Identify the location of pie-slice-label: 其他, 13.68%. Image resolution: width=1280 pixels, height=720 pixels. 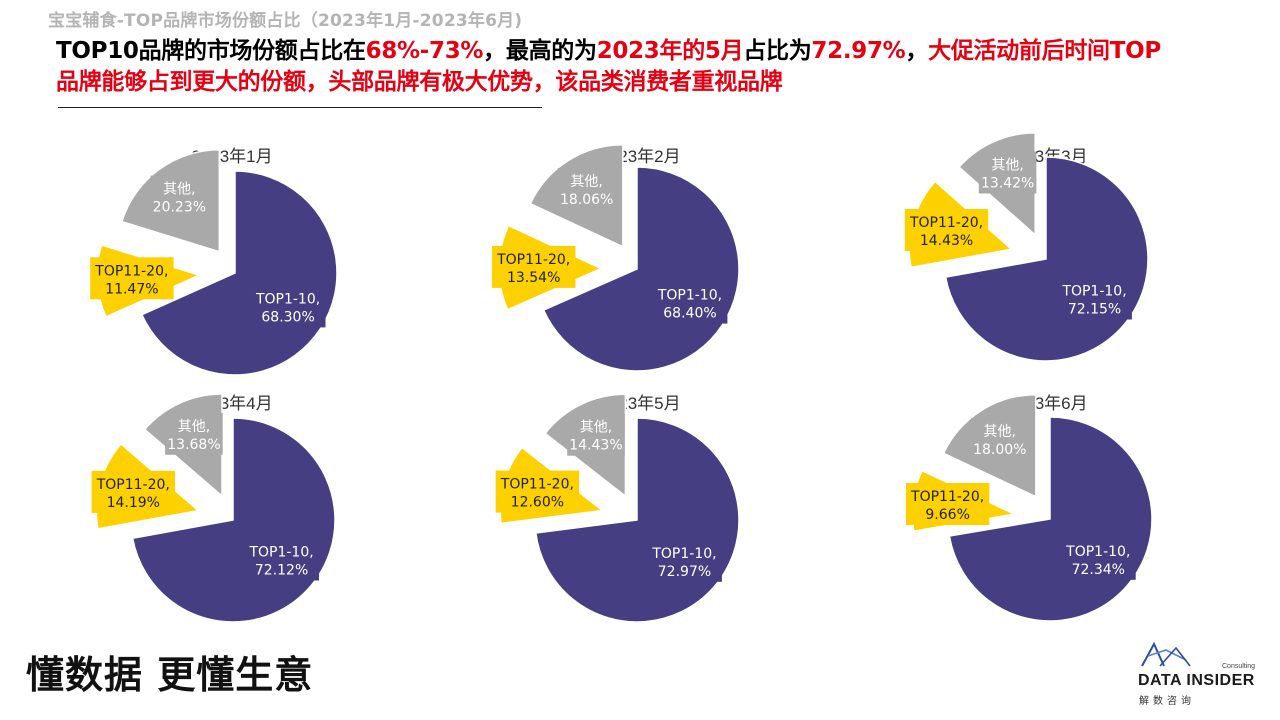
(193, 436).